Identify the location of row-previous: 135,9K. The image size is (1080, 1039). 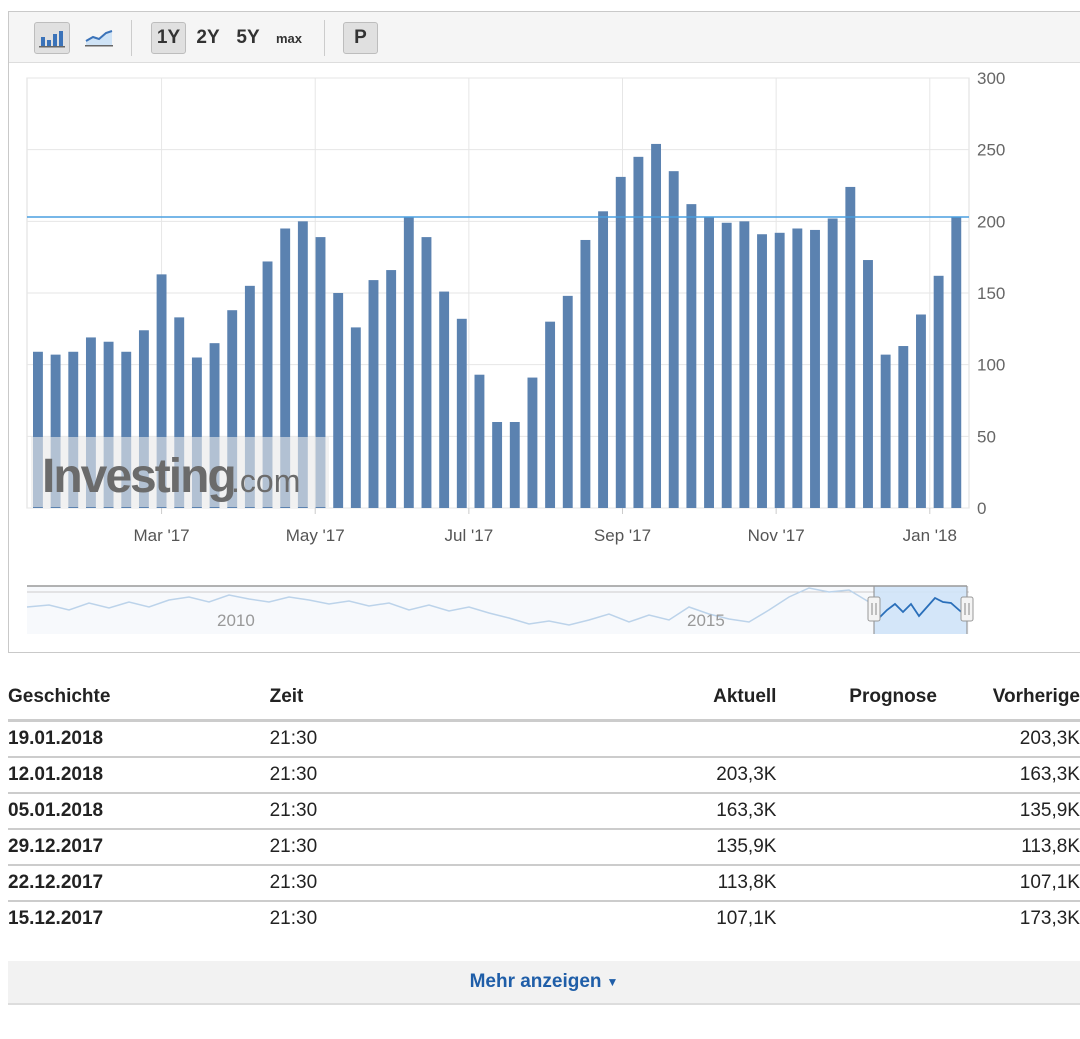
(1008, 811).